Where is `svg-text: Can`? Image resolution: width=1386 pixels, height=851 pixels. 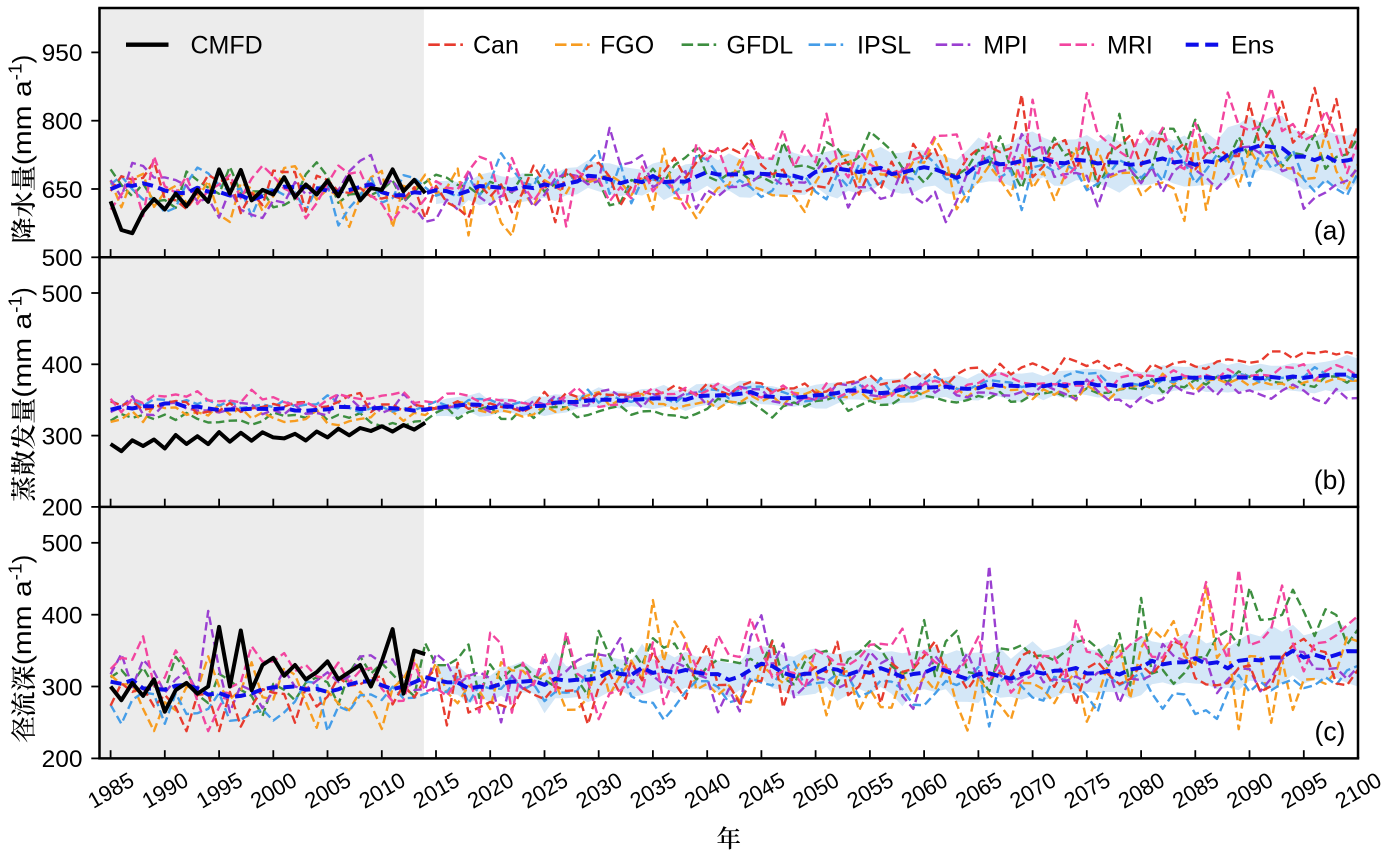 svg-text: Can is located at coordinates (496, 46).